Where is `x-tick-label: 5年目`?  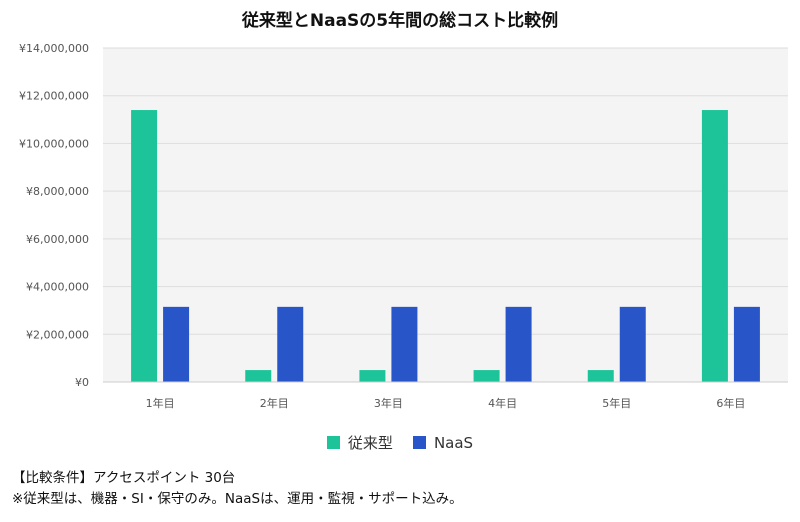 x-tick-label: 5年目 is located at coordinates (616, 403).